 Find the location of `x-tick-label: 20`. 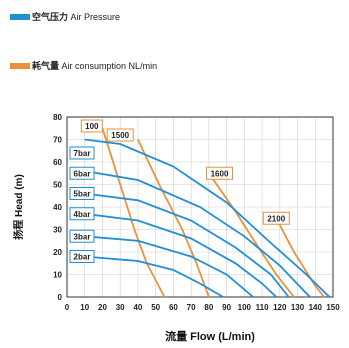

x-tick-label: 20 is located at coordinates (102, 307).